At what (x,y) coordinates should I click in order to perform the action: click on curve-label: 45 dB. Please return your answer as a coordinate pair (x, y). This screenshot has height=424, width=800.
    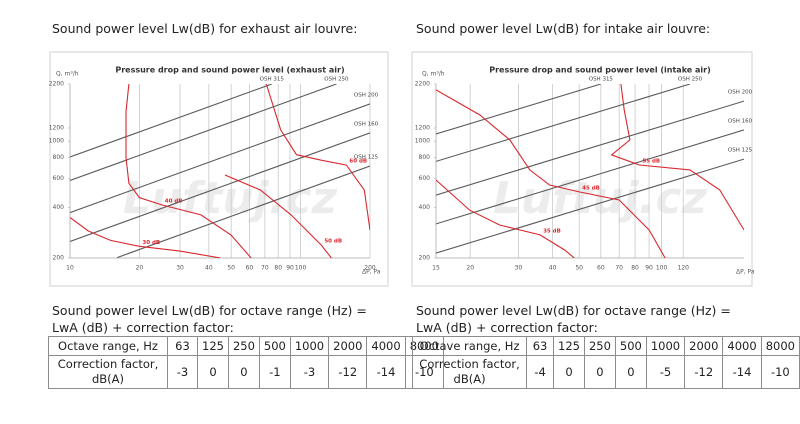
    Looking at the image, I should click on (591, 188).